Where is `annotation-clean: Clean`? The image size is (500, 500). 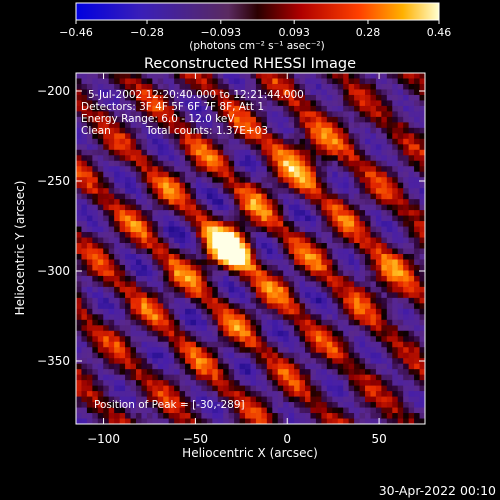 annotation-clean: Clean is located at coordinates (96, 131).